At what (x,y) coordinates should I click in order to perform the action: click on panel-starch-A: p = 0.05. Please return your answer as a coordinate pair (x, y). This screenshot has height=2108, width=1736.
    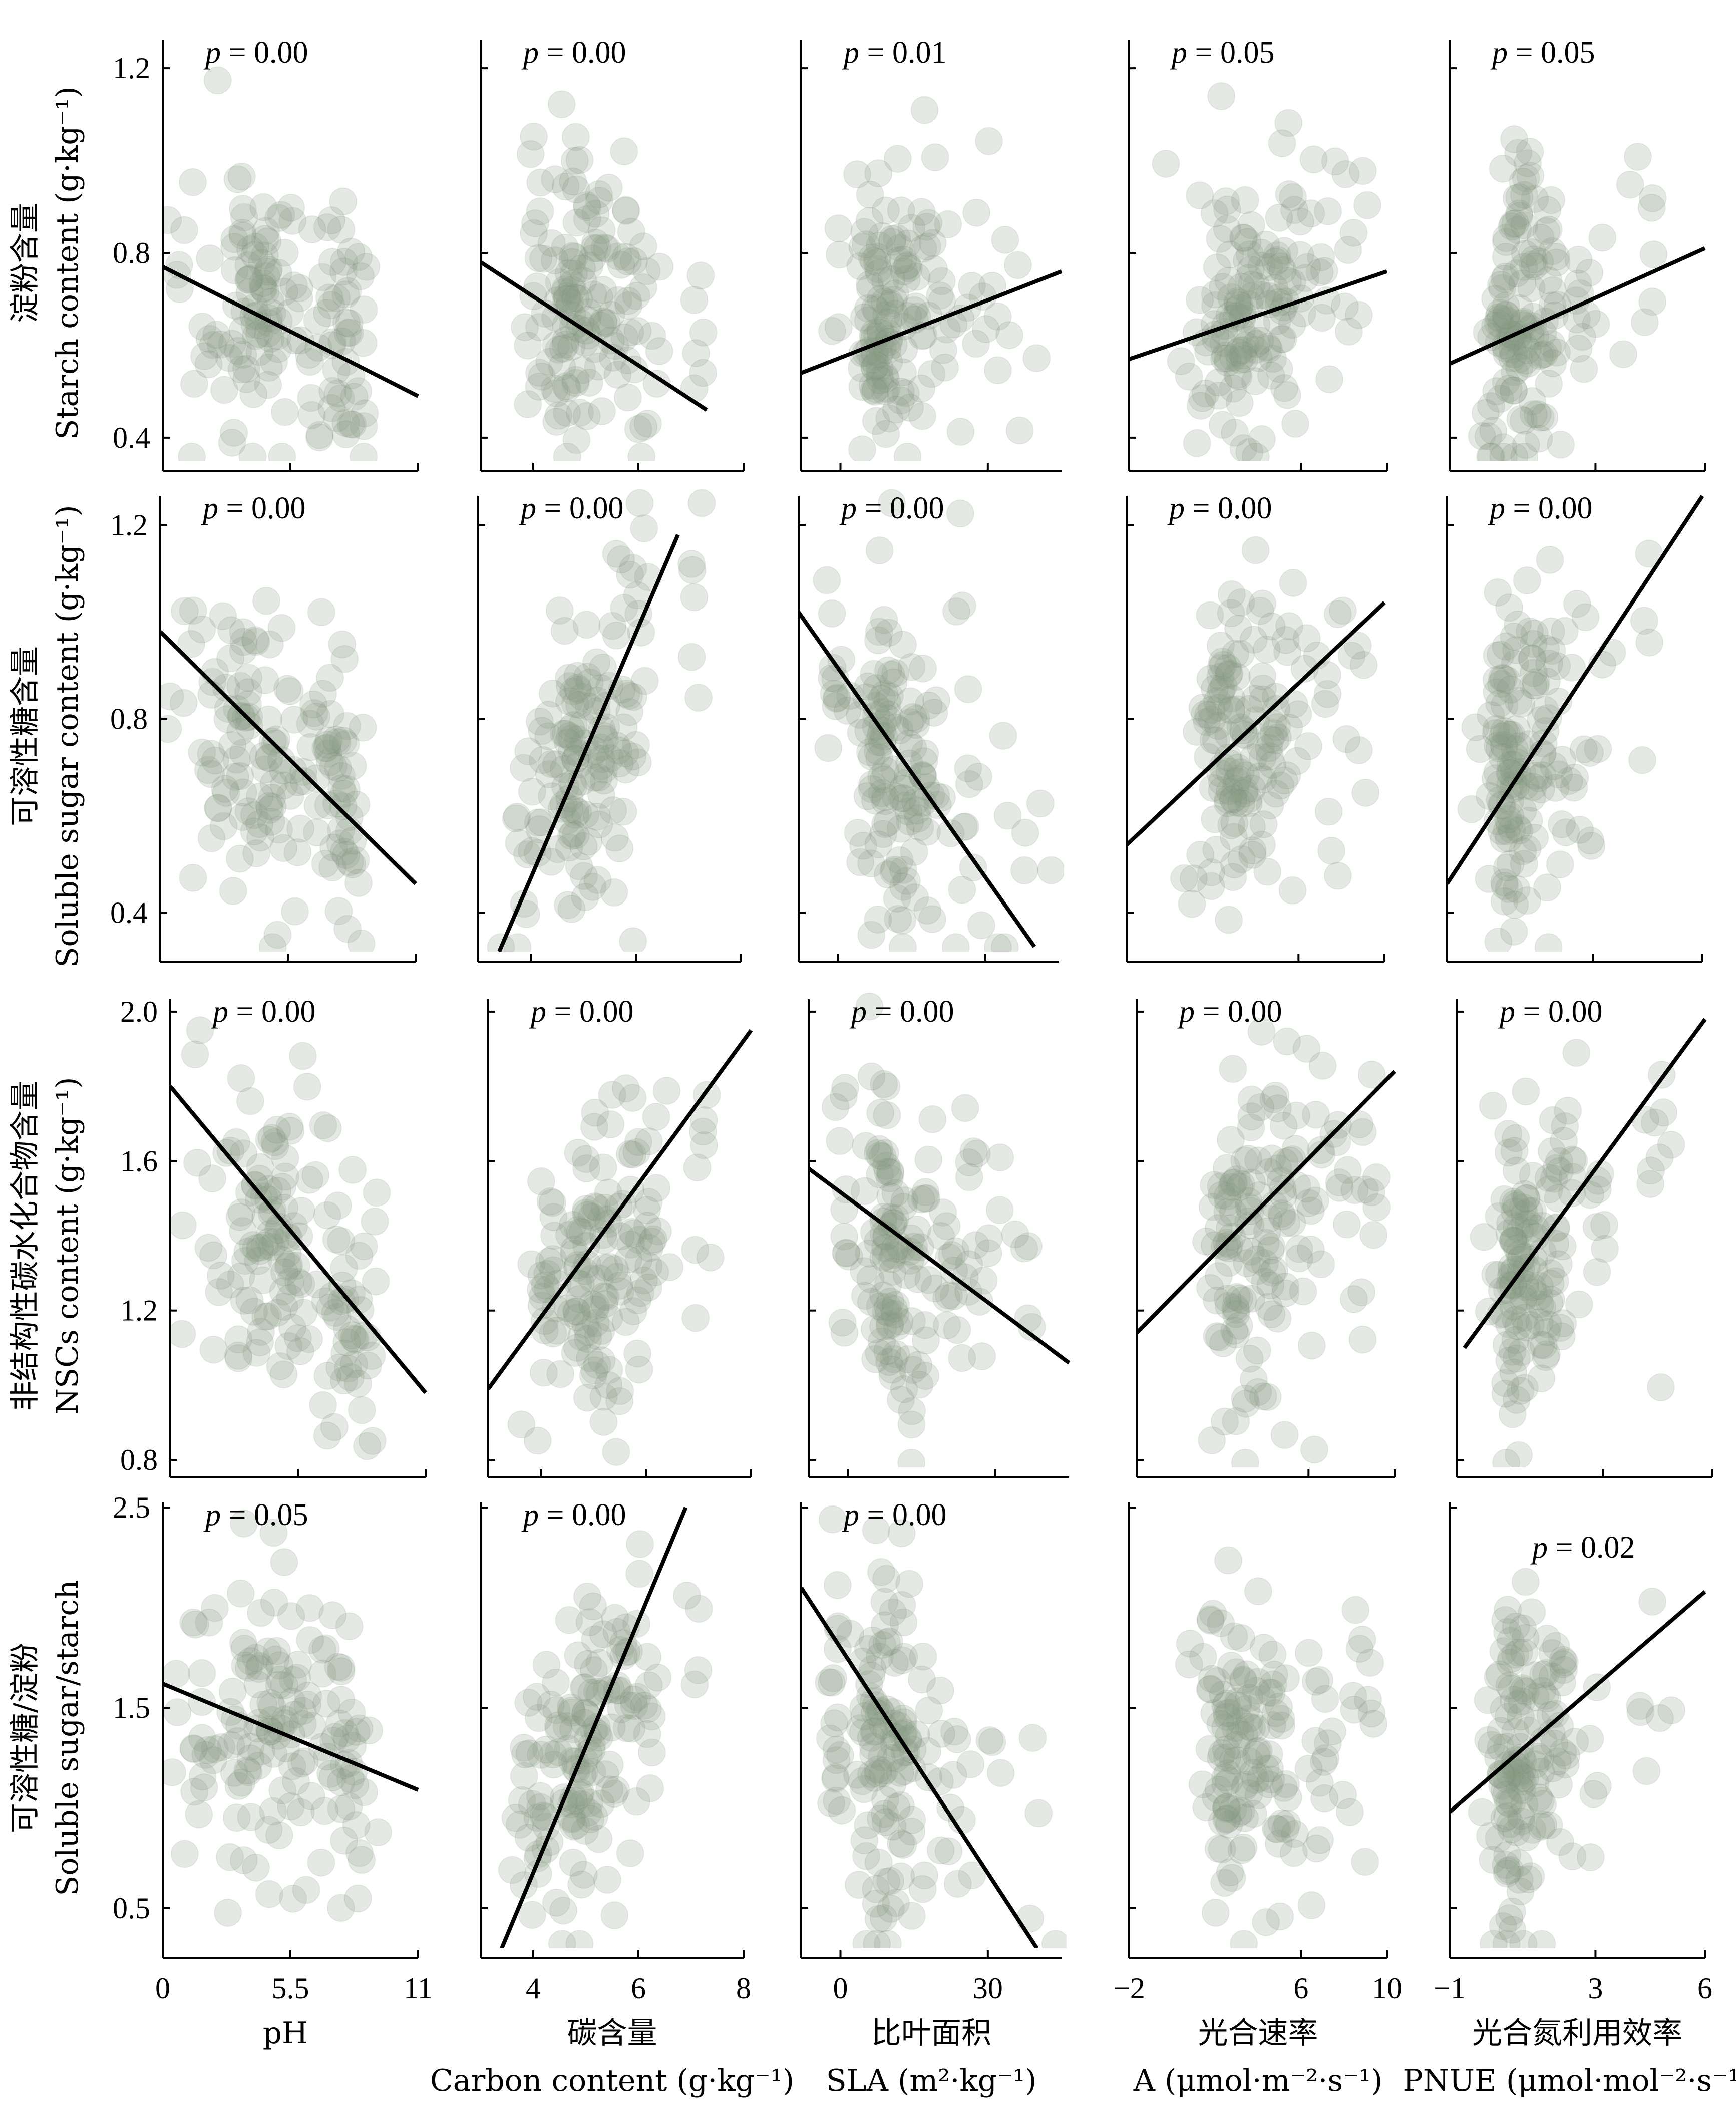
    Looking at the image, I should click on (1258, 254).